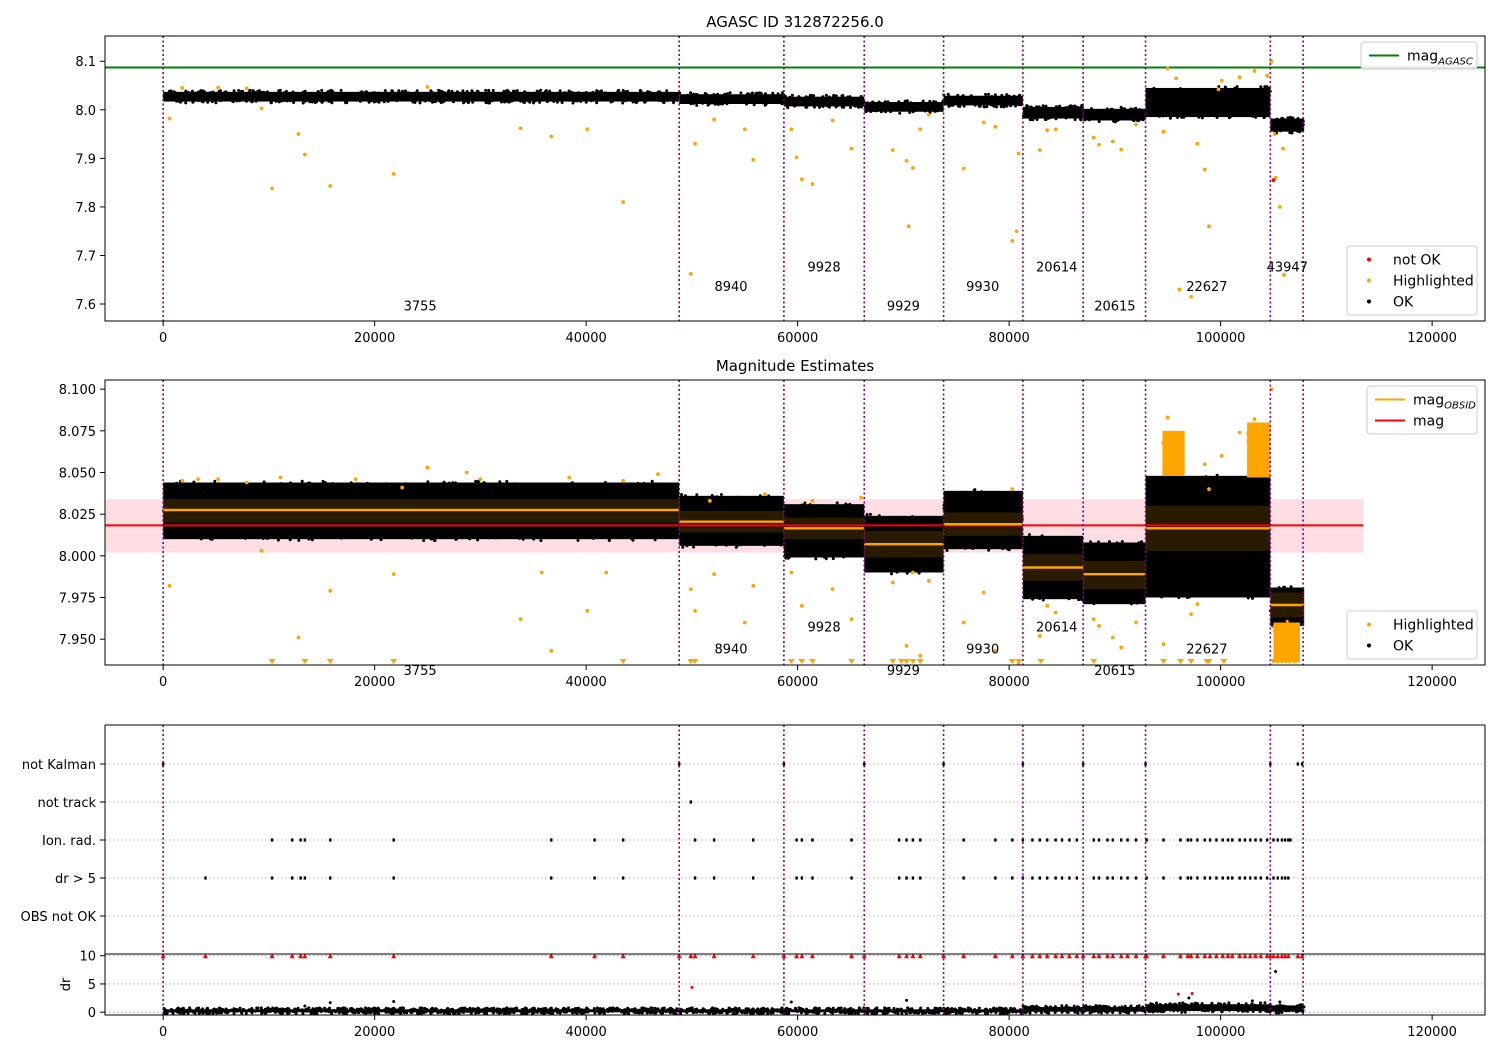 This screenshot has height=1054, width=1500. What do you see at coordinates (163, 338) in the screenshot?
I see `x-tick-label: 0` at bounding box center [163, 338].